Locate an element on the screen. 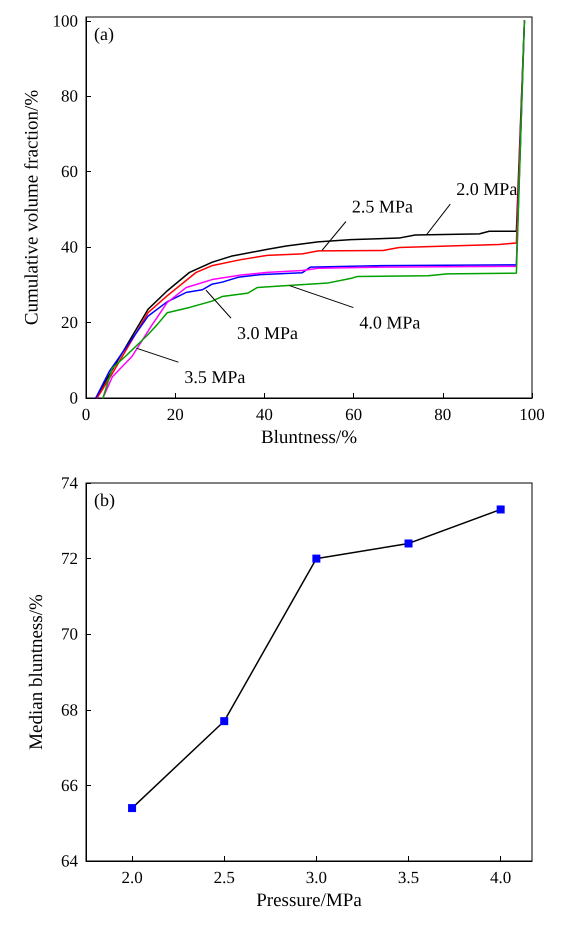 The image size is (568, 929). y-tick-label: 60 is located at coordinates (69, 172).